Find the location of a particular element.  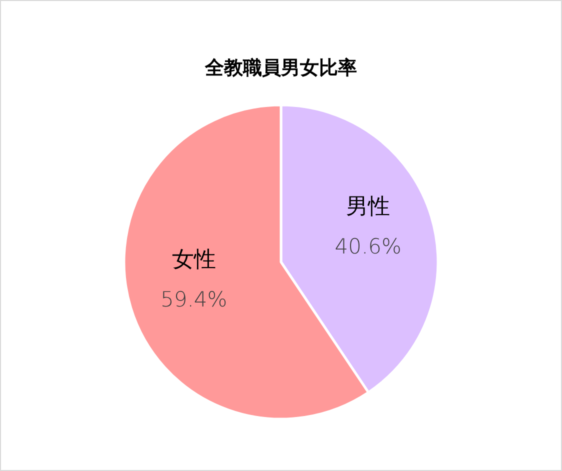

data-label: 40.6% is located at coordinates (368, 246).